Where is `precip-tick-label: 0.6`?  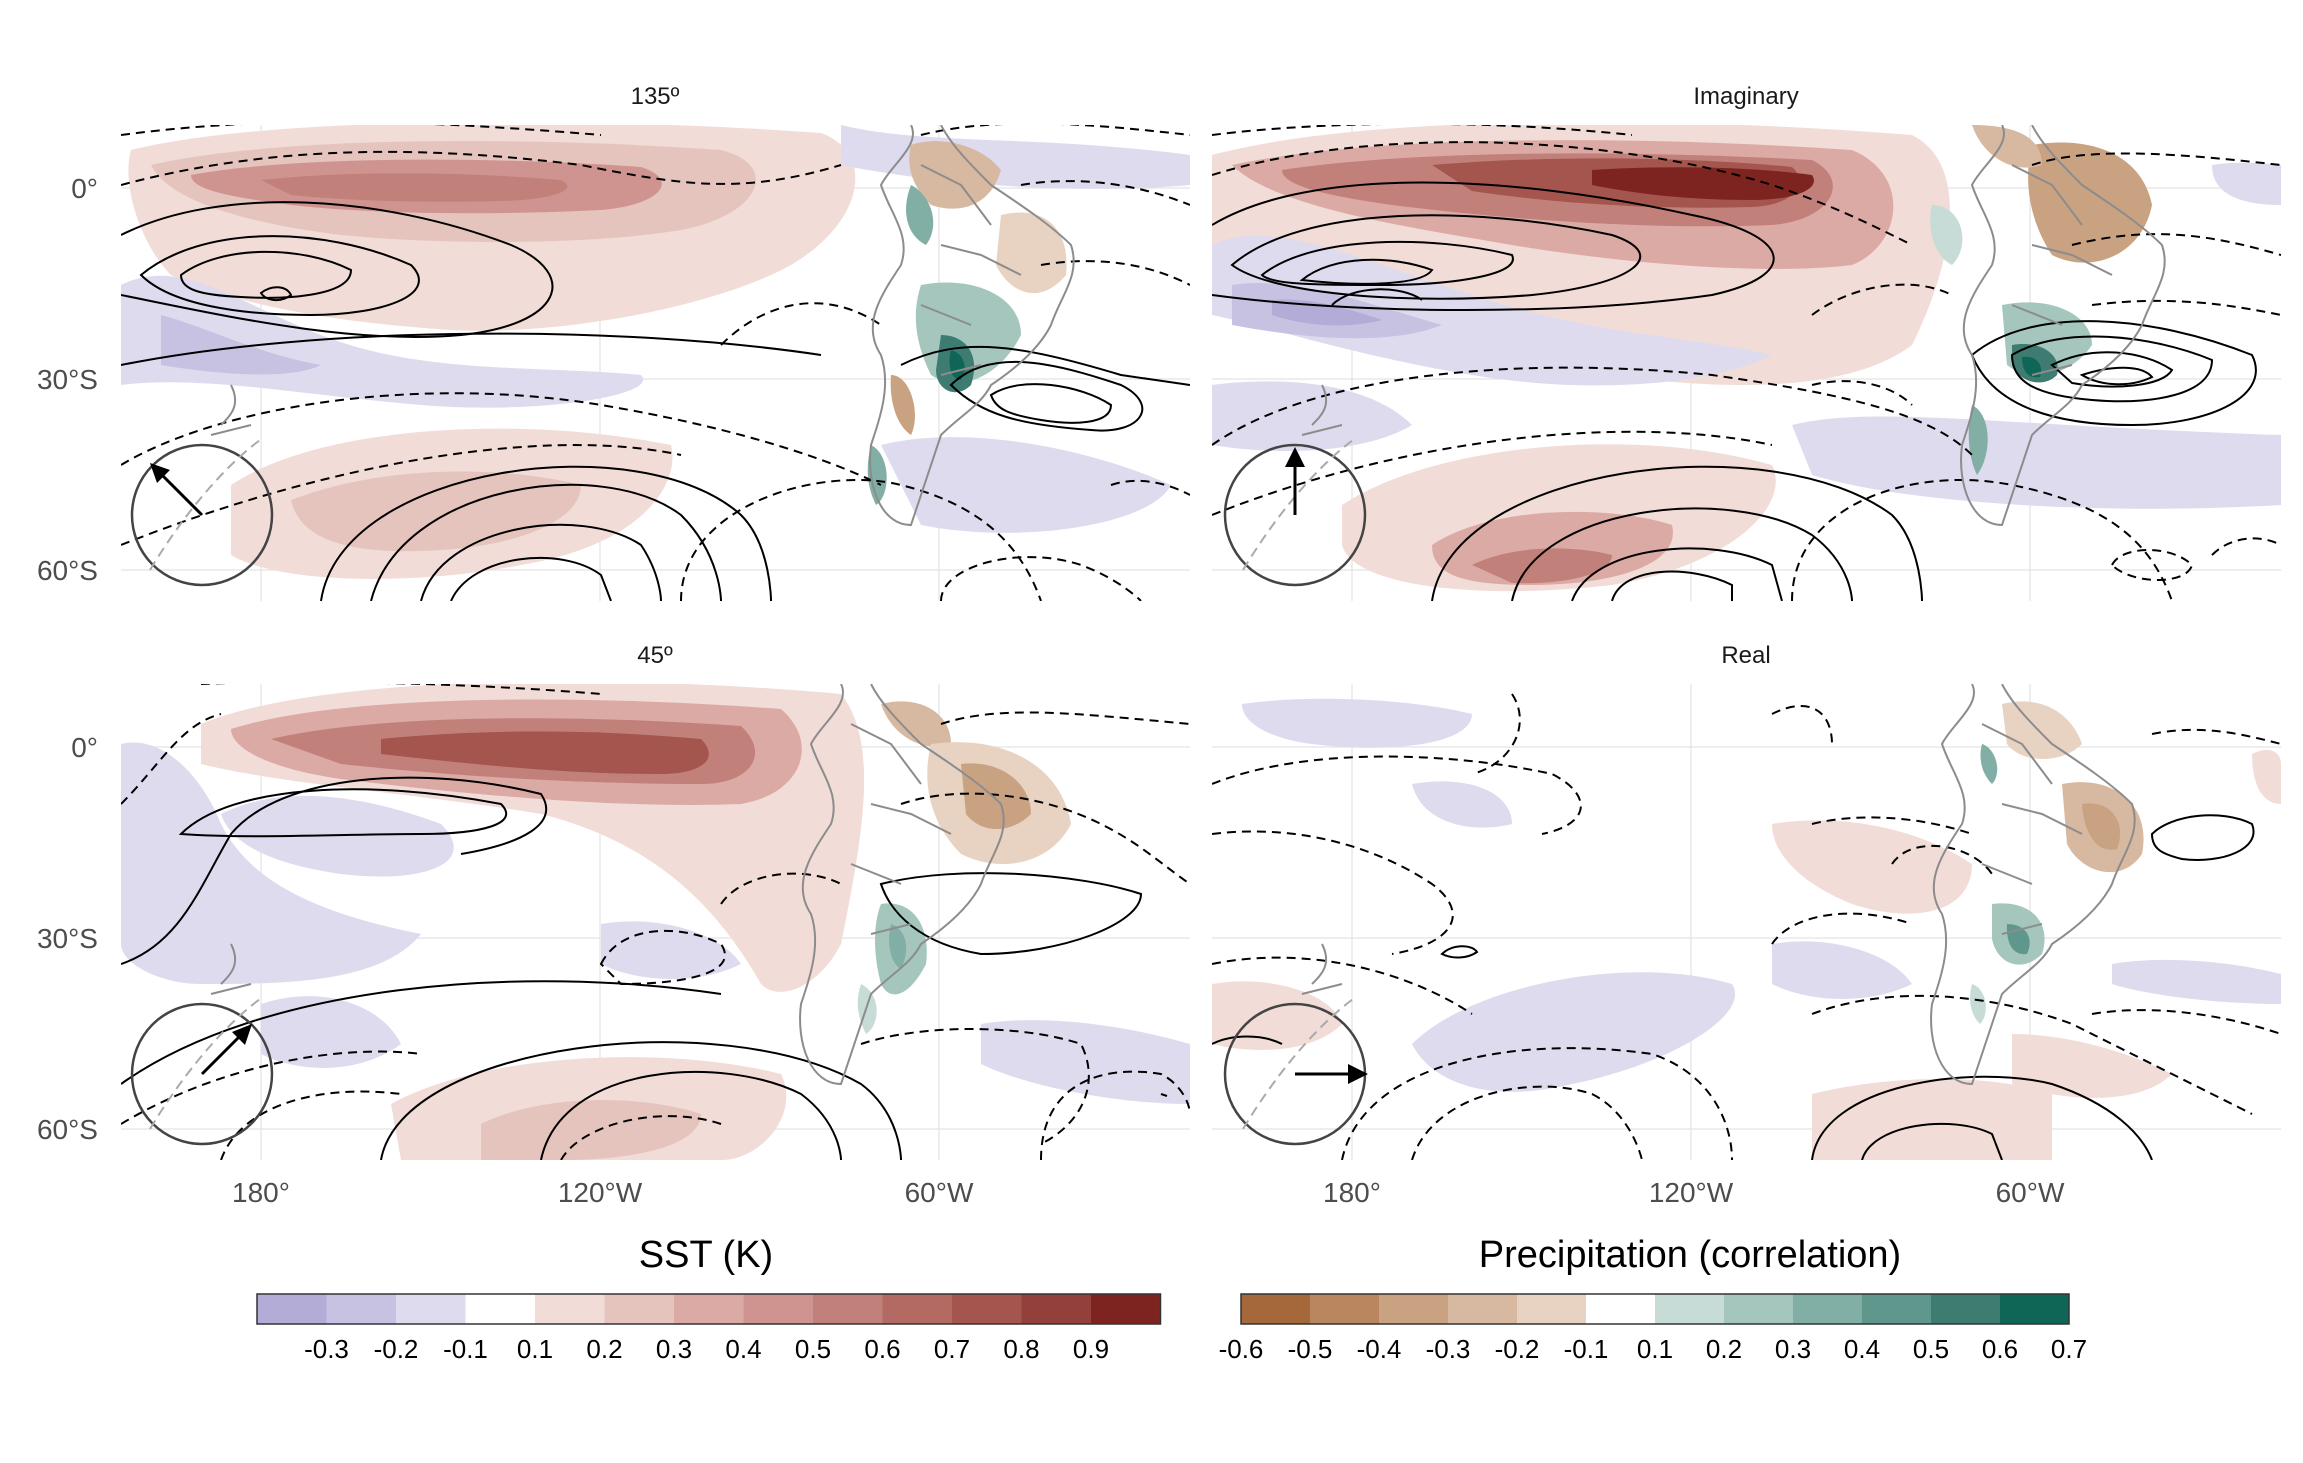
precip-tick-label: 0.6 is located at coordinates (2000, 1349).